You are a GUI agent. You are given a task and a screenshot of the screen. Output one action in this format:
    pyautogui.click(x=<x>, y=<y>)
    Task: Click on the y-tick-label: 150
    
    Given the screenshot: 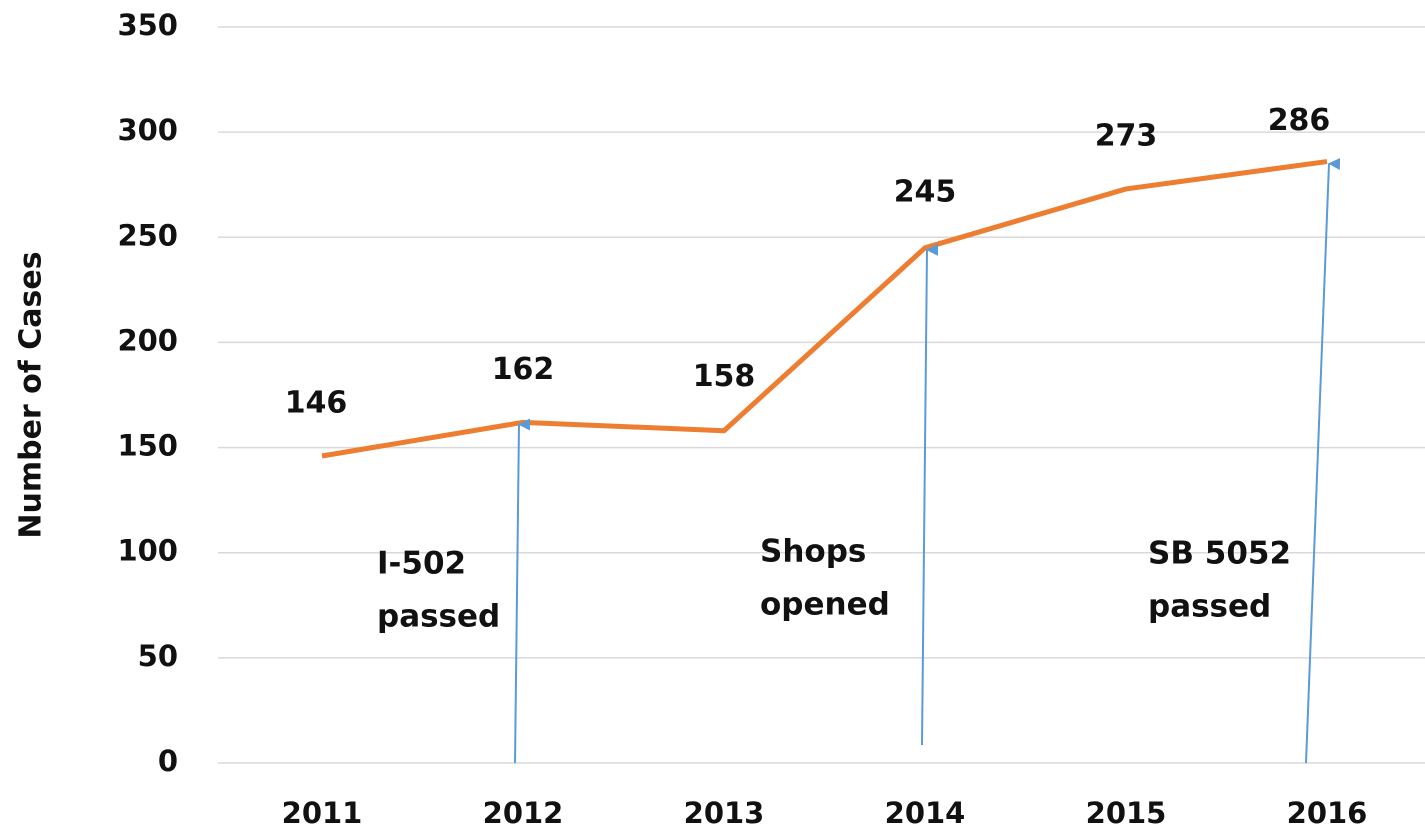 What is the action you would take?
    pyautogui.click(x=147, y=446)
    